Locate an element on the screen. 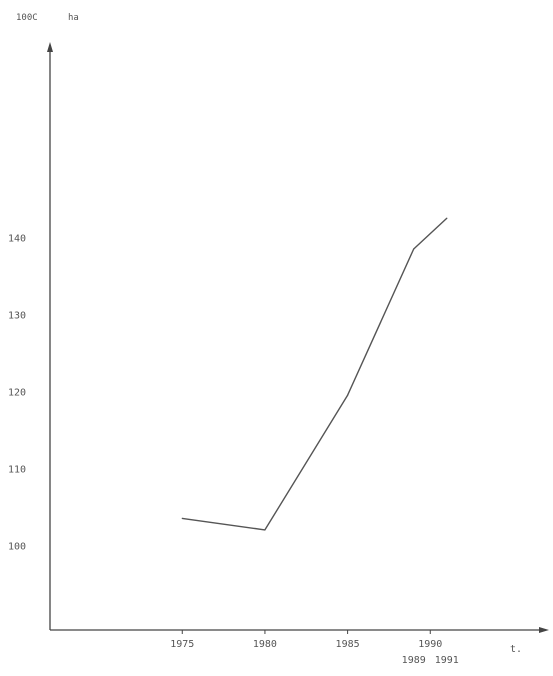 The width and height of the screenshot is (553, 676). y-tick-label: 140 is located at coordinates (17, 238).